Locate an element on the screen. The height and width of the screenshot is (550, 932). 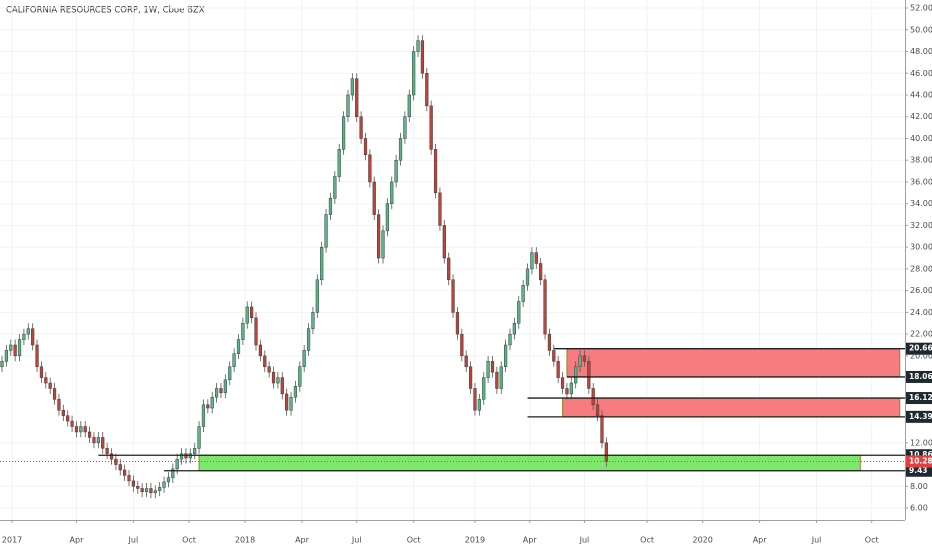
y-tick-label: 30.00 is located at coordinates (921, 247).